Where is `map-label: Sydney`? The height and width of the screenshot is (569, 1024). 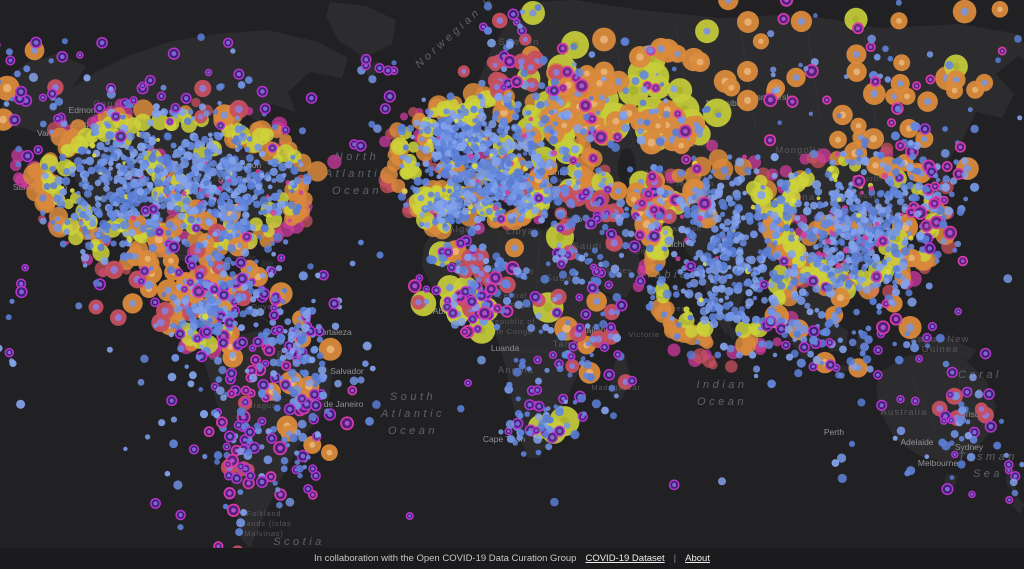
map-label: Sydney is located at coordinates (969, 447).